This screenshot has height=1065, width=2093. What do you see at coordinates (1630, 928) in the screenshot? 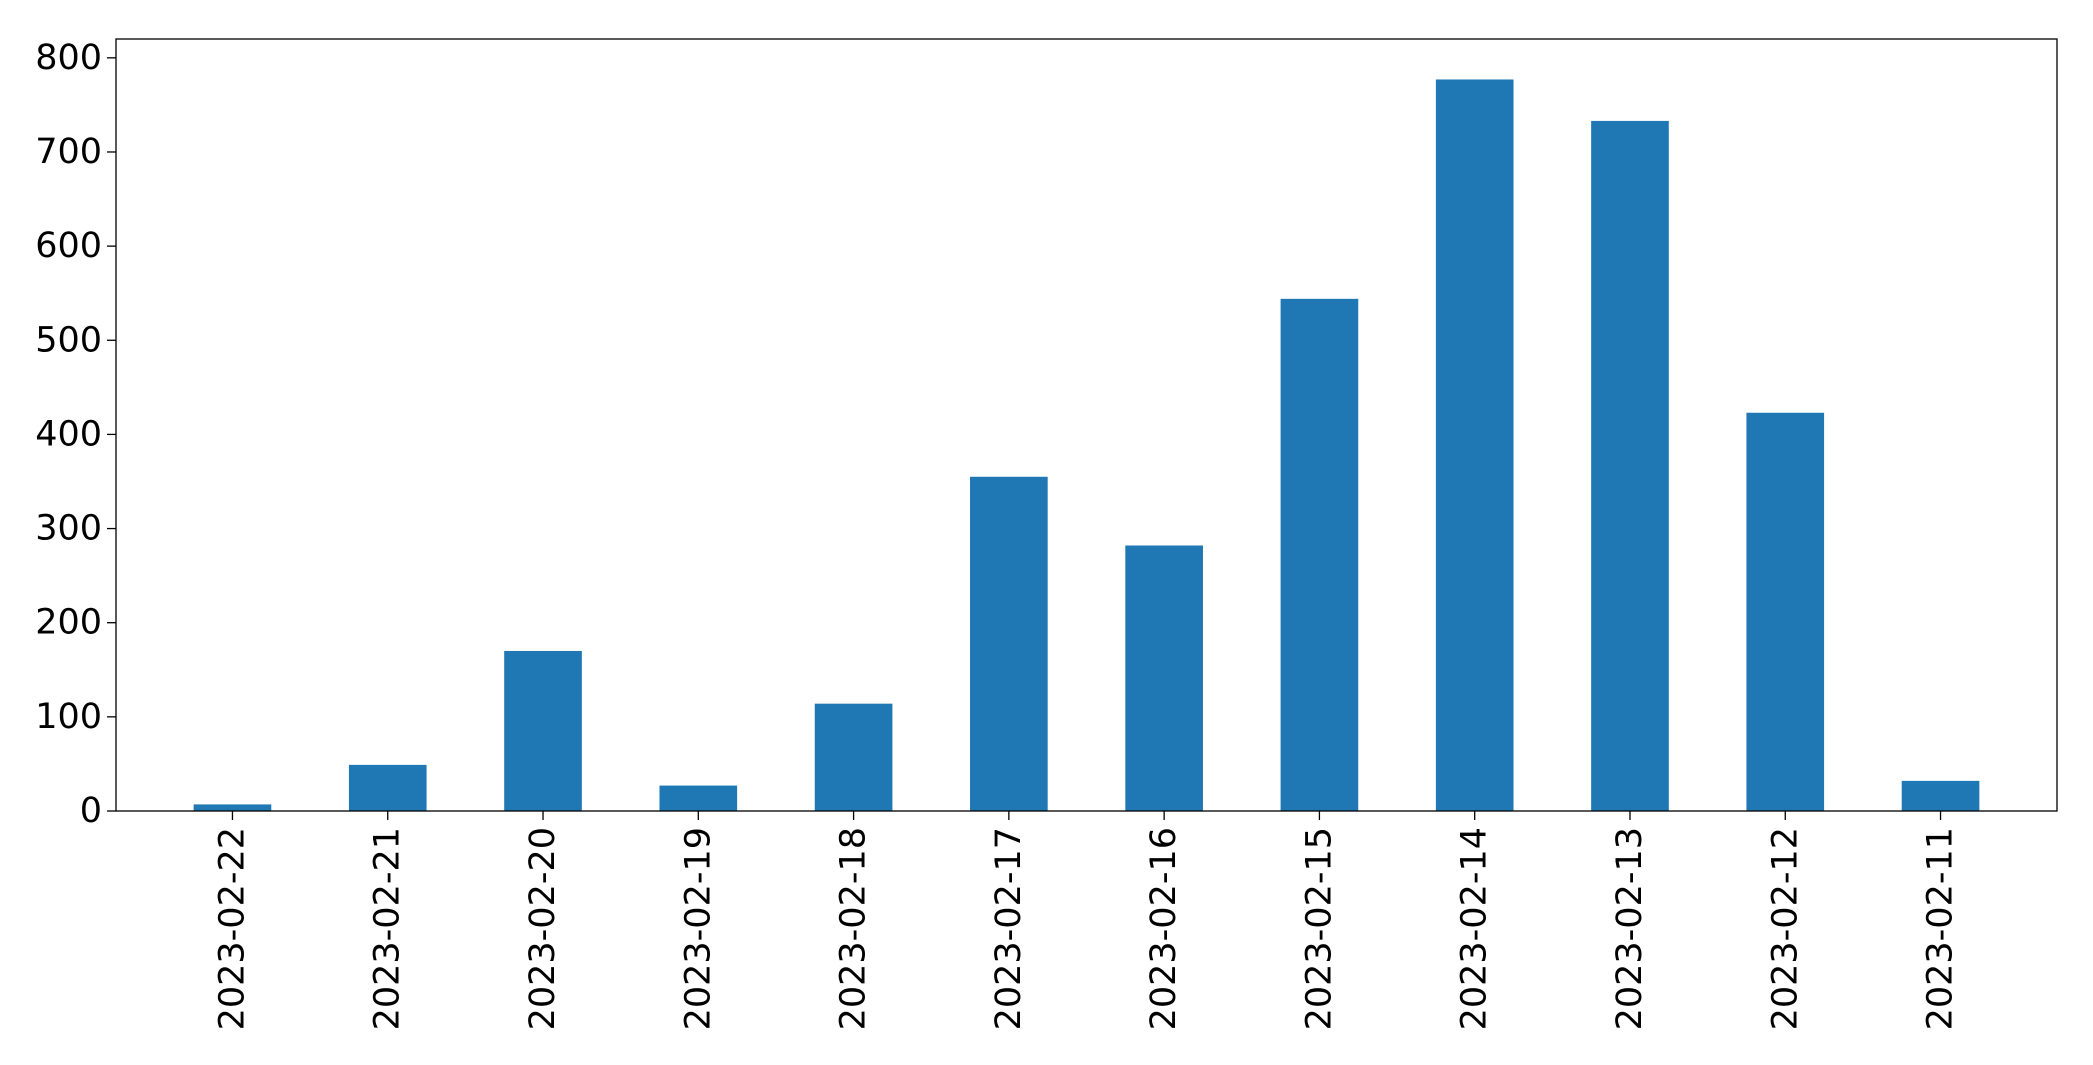
I see `x-tick-label: 2023-02-13` at bounding box center [1630, 928].